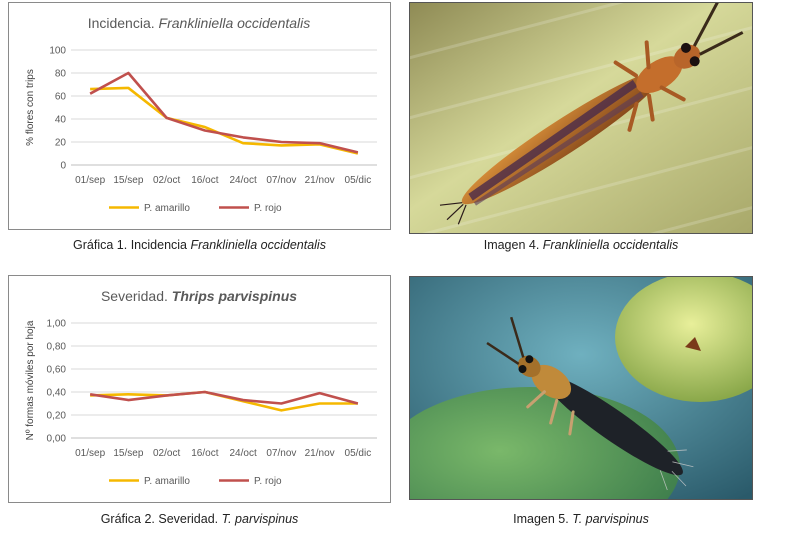  Describe the element at coordinates (234, 296) in the screenshot. I see `chart-title-species: Thrips parvispinus` at that location.